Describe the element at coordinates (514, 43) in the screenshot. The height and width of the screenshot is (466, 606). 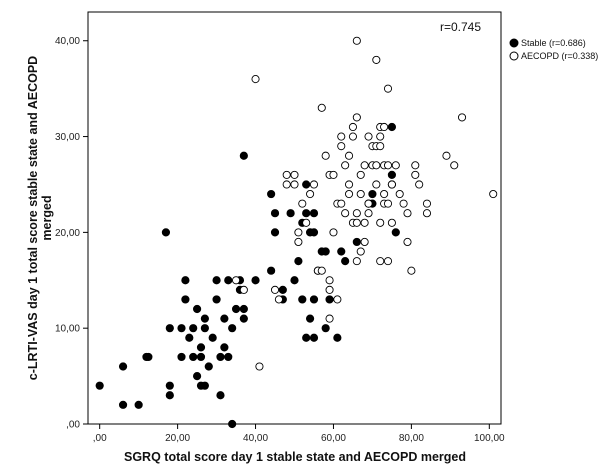
I see `legend-marker-stable` at that location.